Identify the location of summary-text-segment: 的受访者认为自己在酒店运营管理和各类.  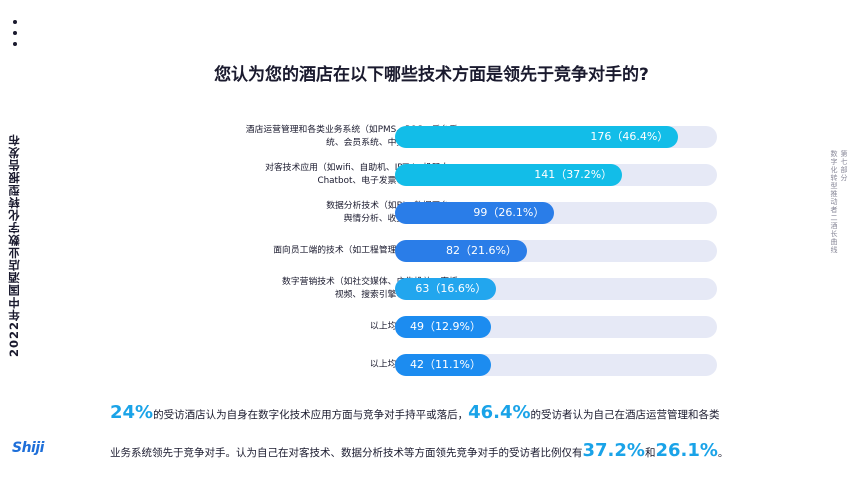
(625, 415).